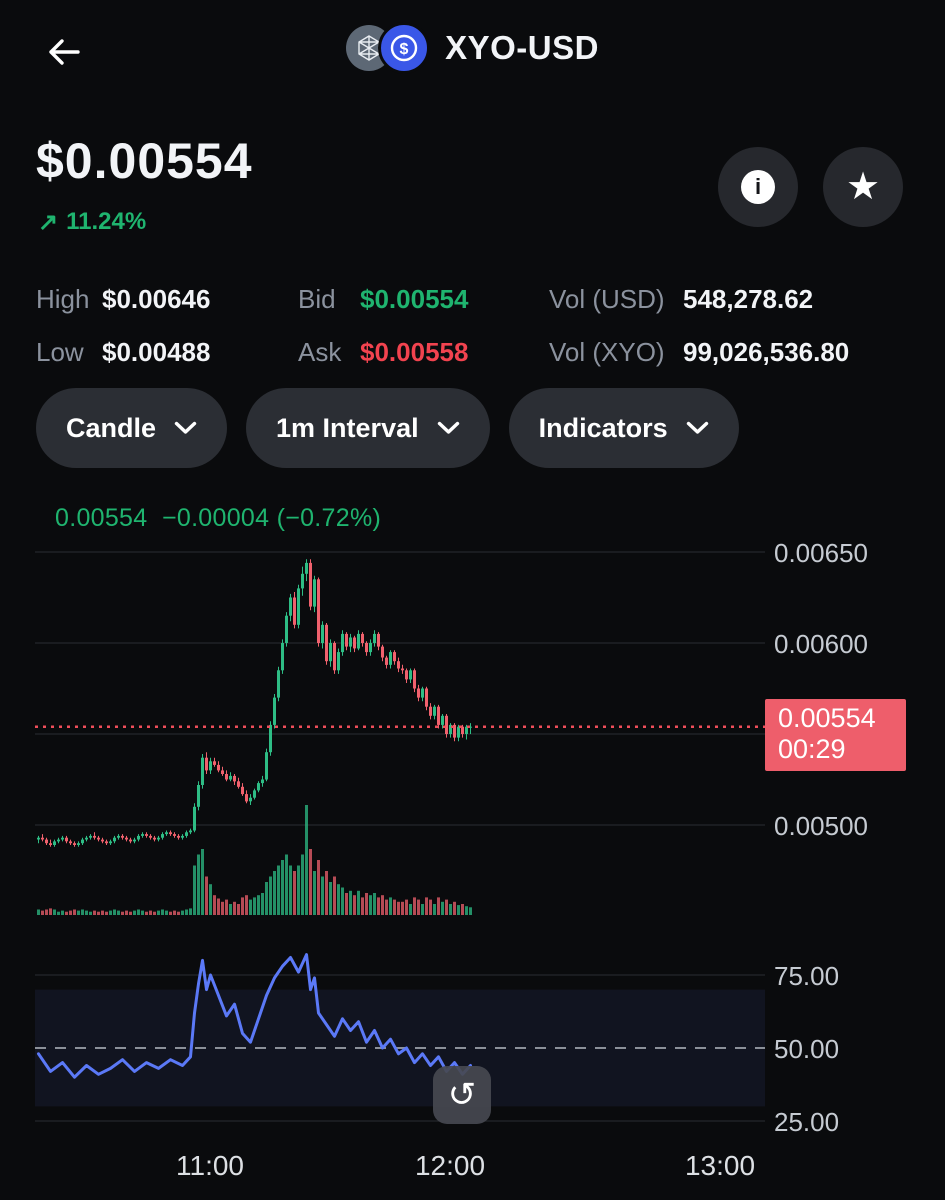  I want to click on trend-up-icon: ↗, so click(48, 222).